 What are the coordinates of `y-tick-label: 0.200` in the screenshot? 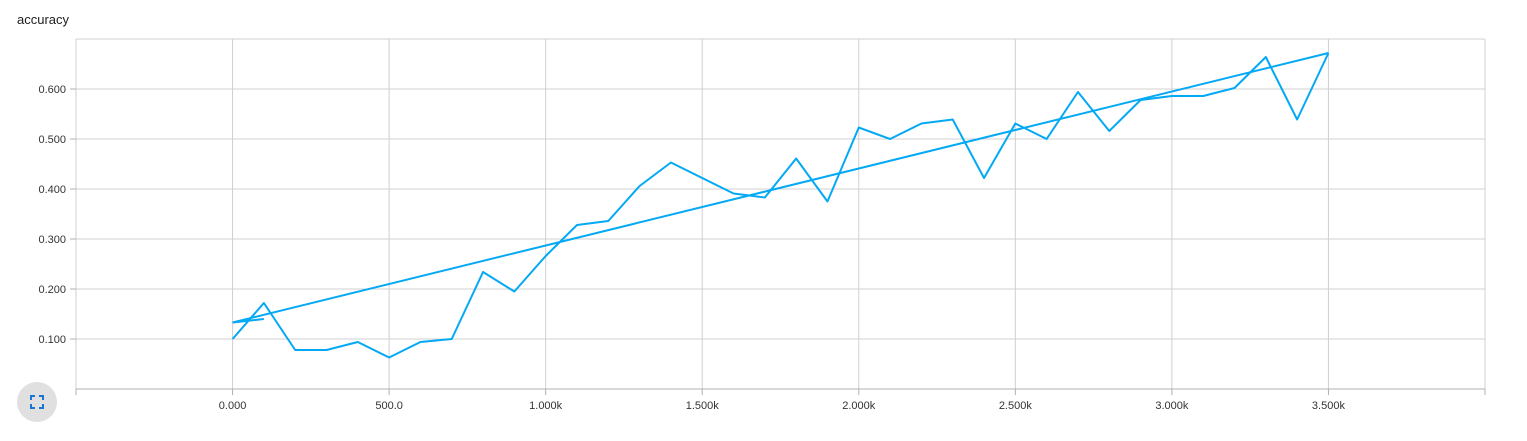 It's located at (52, 290).